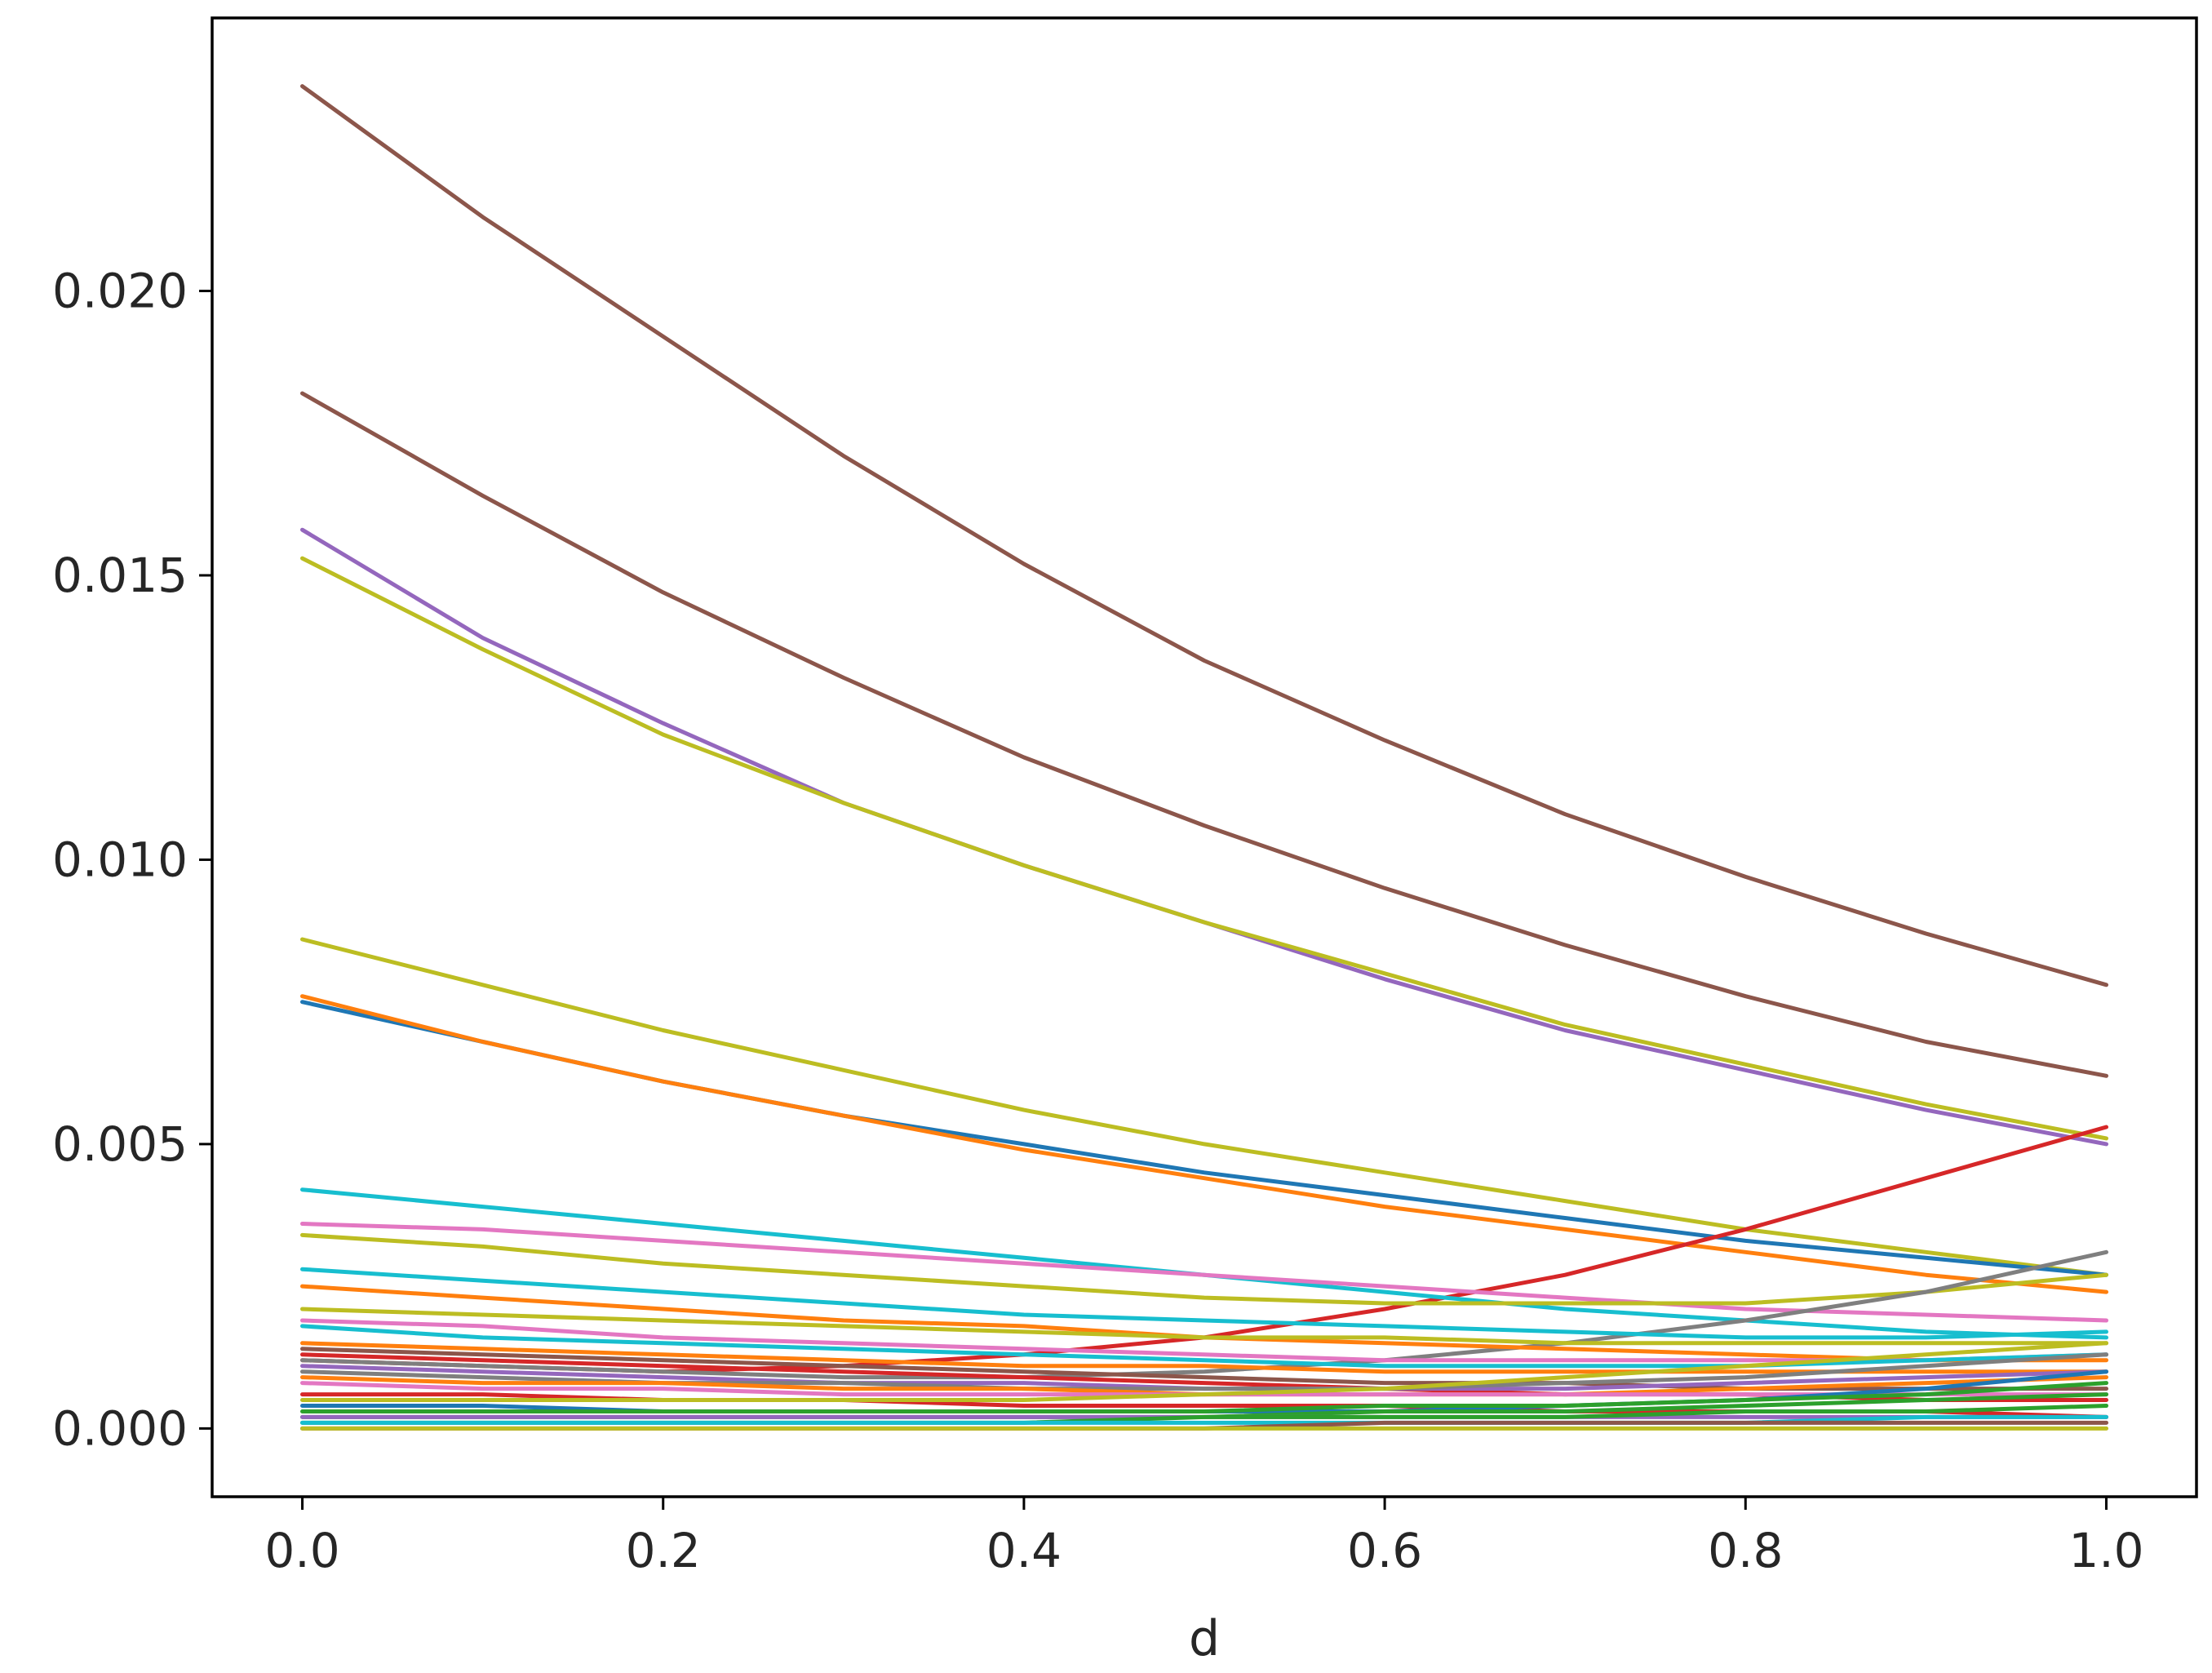 Image resolution: width=2212 pixels, height=1673 pixels. What do you see at coordinates (120, 575) in the screenshot?
I see `y-tick-label: 0.015` at bounding box center [120, 575].